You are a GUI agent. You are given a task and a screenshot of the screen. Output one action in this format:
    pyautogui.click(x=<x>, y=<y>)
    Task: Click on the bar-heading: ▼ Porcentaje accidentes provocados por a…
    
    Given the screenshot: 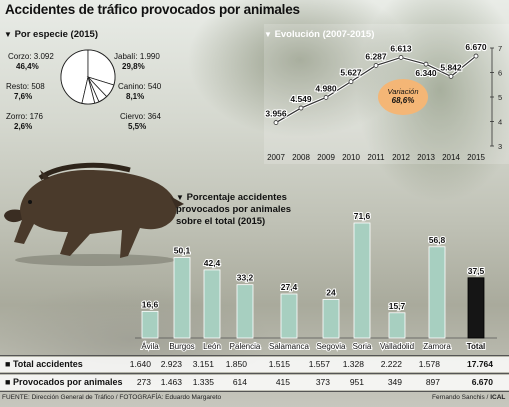 What is the action you would take?
    pyautogui.click(x=246, y=210)
    